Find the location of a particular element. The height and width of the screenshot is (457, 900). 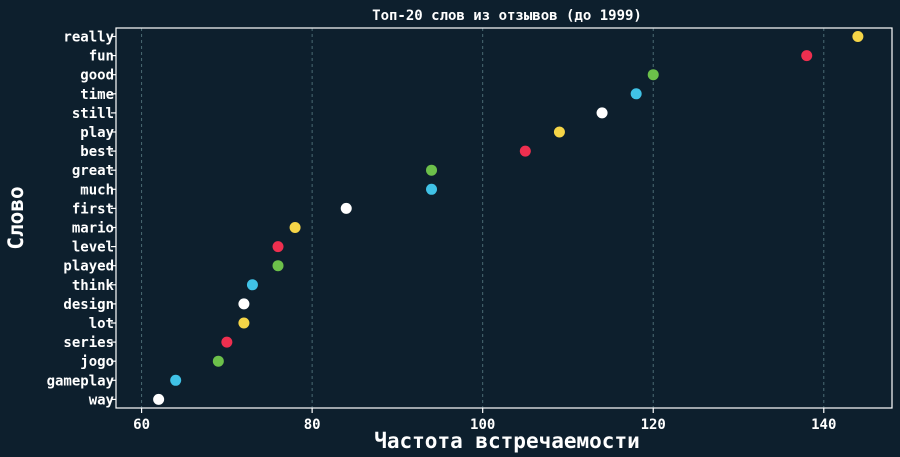

y-tick-label: best is located at coordinates (97, 152).